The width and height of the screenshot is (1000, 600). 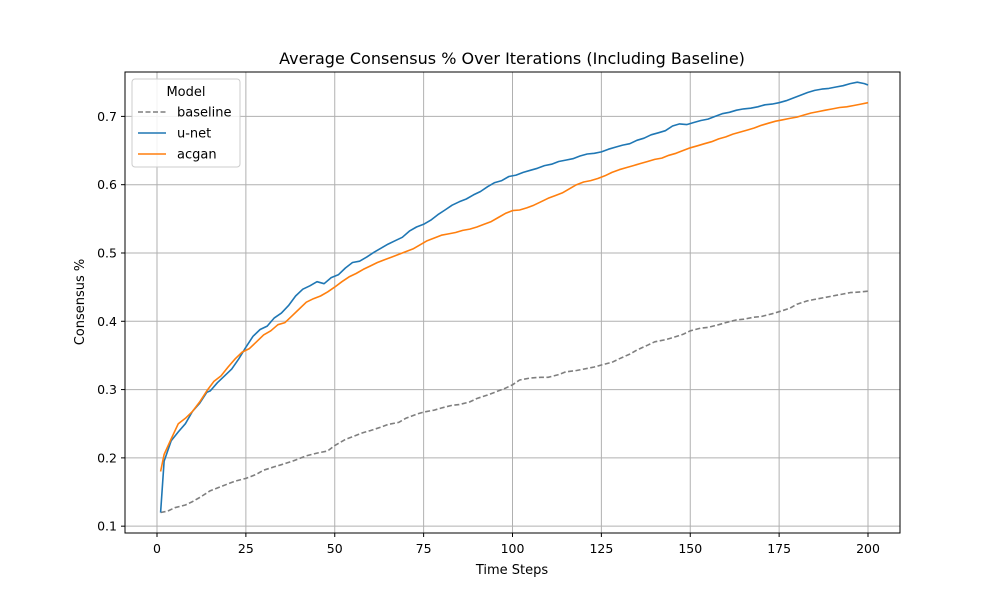 What do you see at coordinates (424, 548) in the screenshot?
I see `x-tick-label: 75` at bounding box center [424, 548].